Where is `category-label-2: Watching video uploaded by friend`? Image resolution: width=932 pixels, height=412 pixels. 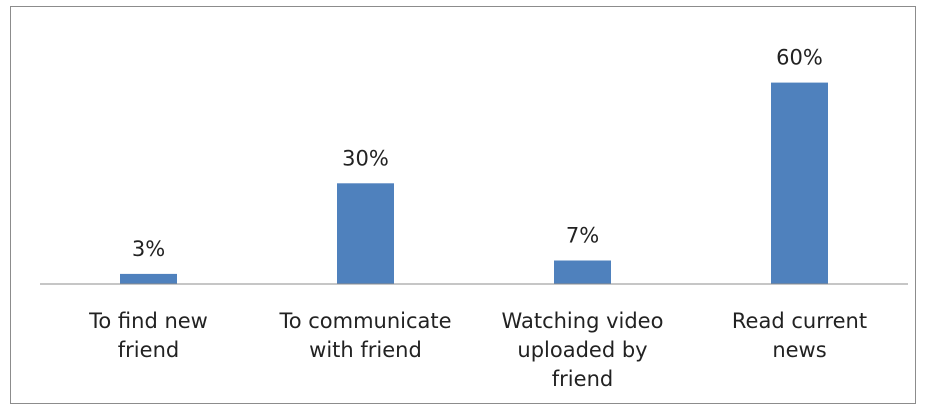
category-label-2: Watching video uploaded by friend is located at coordinates (583, 350).